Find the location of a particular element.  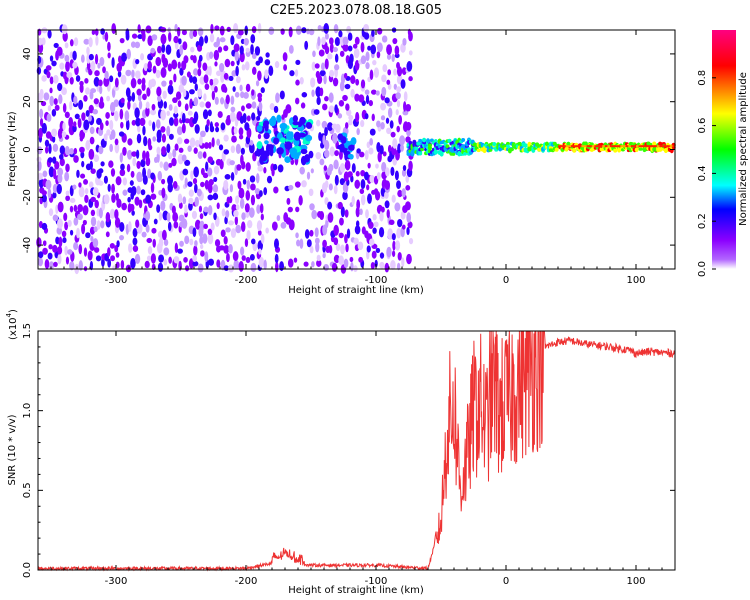

bottom-x-tick-label: 100 is located at coordinates (635, 581).